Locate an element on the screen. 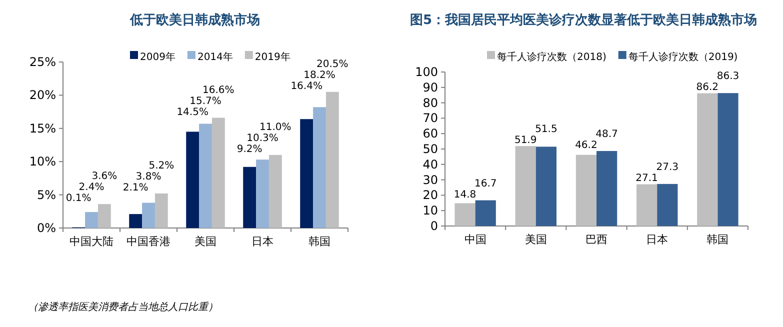 The height and width of the screenshot is (327, 783). data-label: 3.8% is located at coordinates (149, 176).